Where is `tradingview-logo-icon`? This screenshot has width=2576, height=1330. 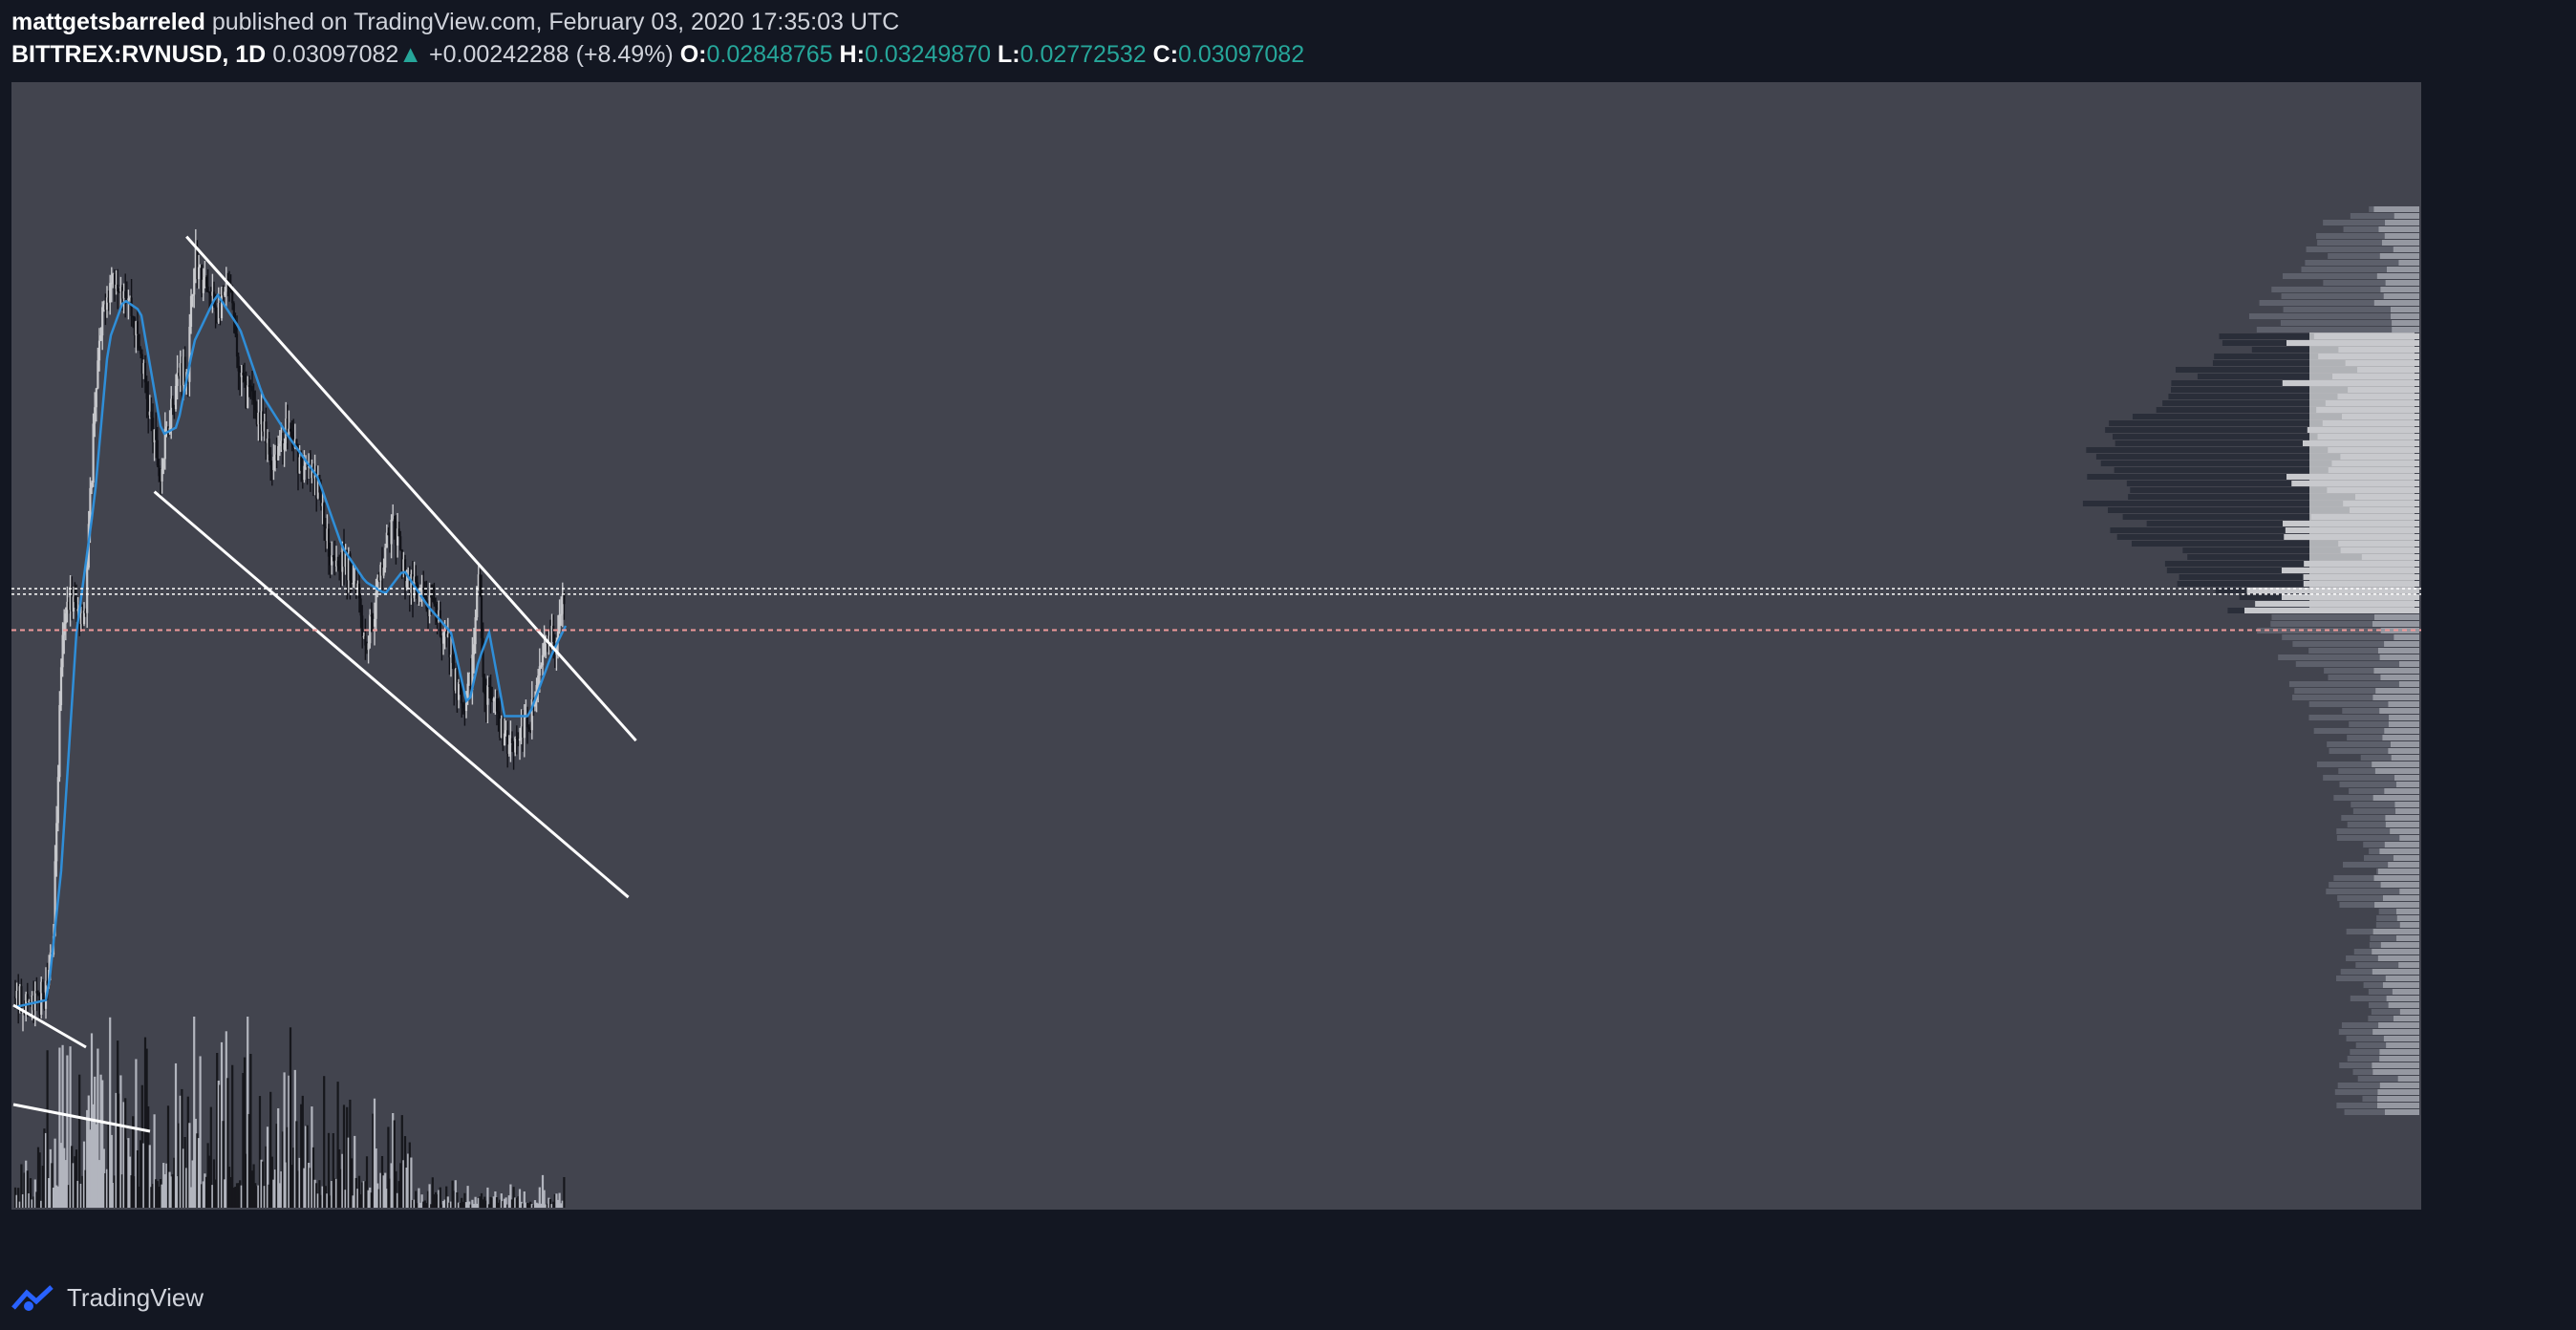 tradingview-logo-icon is located at coordinates (32, 1297).